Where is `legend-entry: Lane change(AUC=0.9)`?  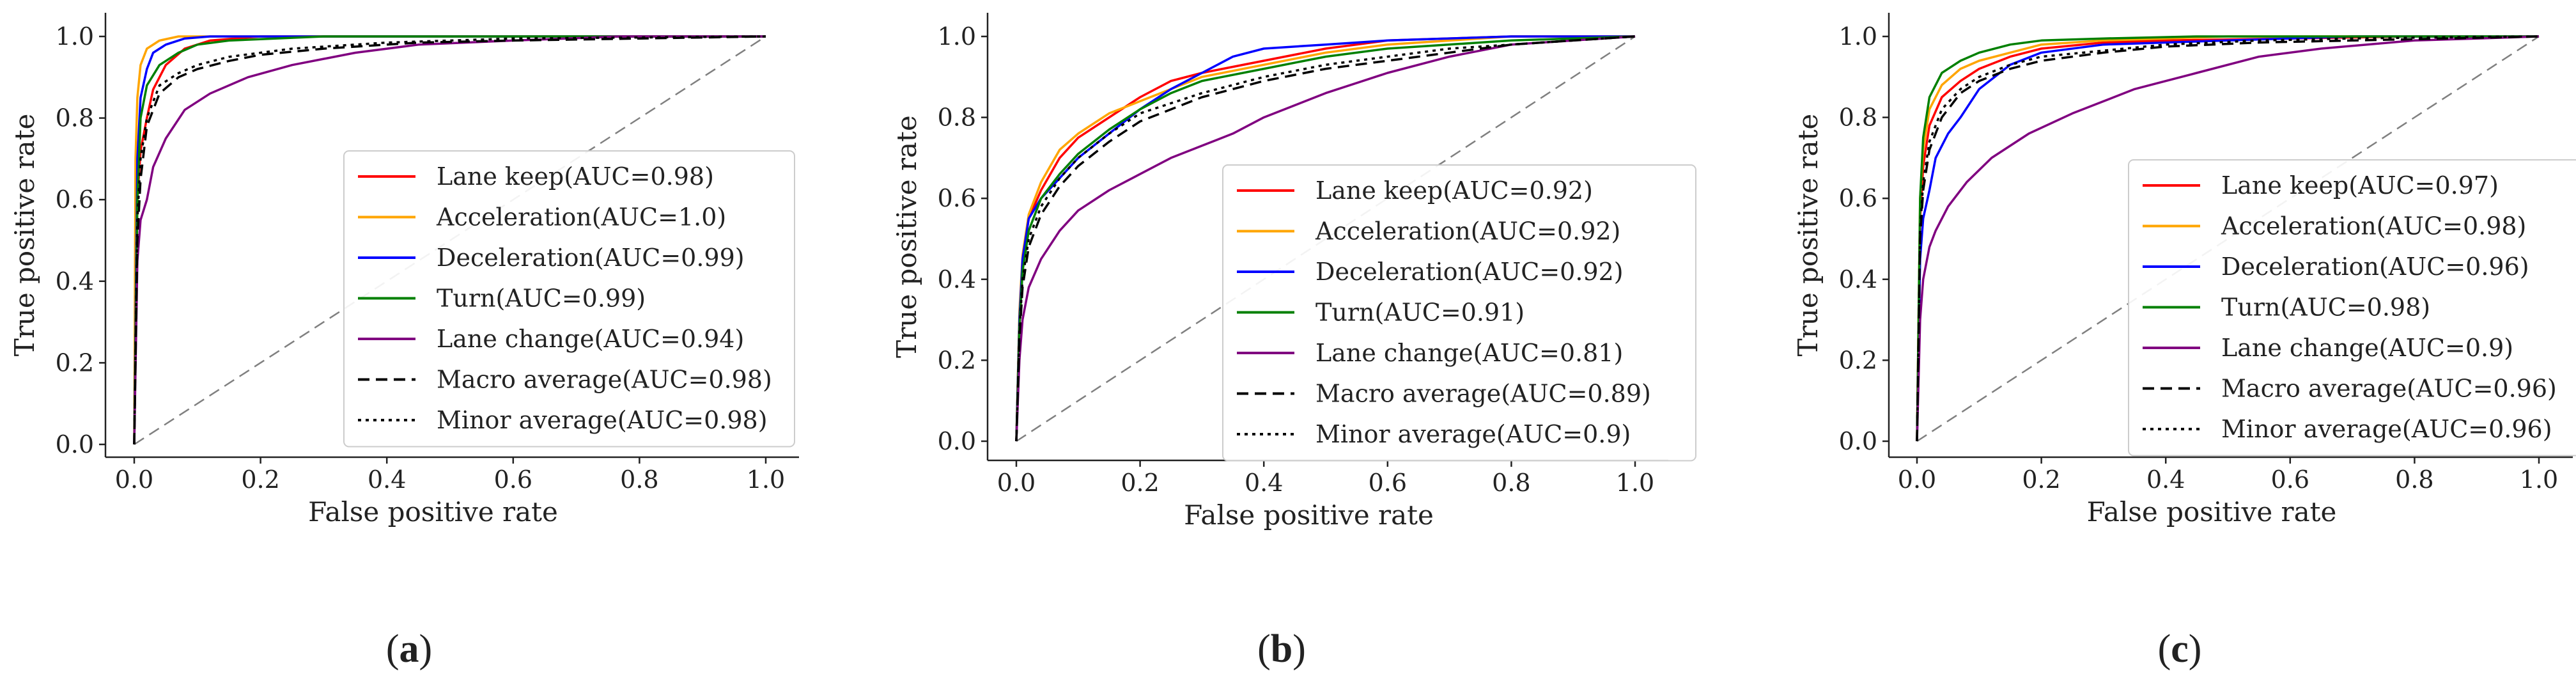
legend-entry: Lane change(AUC=0.9) is located at coordinates (2367, 348).